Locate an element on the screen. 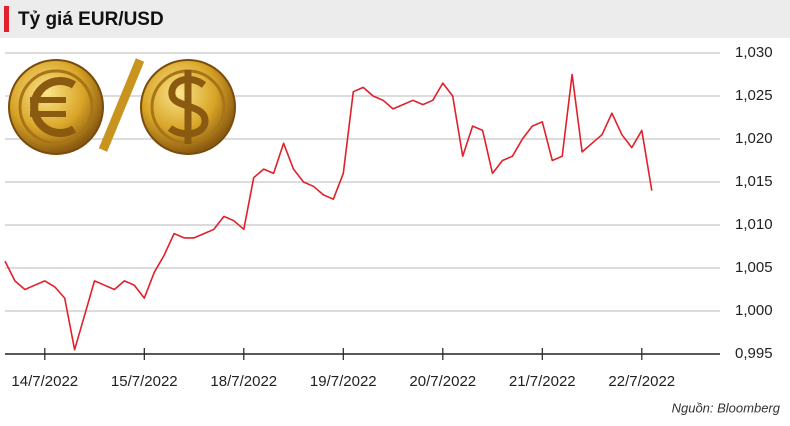  currency-icons is located at coordinates (122, 106).